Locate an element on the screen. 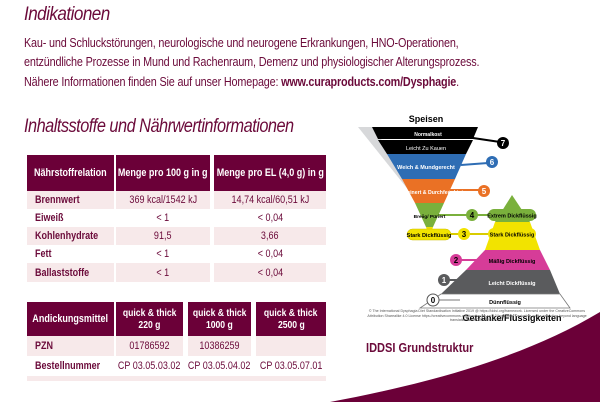  nutrition-header-2: Menge pro EL (4,0 g) in g is located at coordinates (270, 173).